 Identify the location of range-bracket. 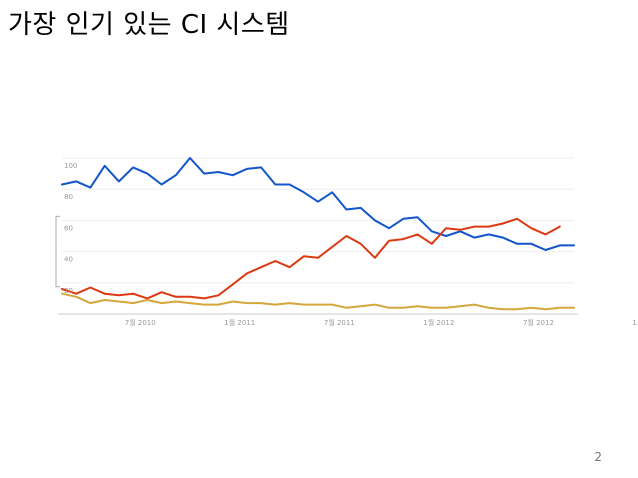
(57, 251).